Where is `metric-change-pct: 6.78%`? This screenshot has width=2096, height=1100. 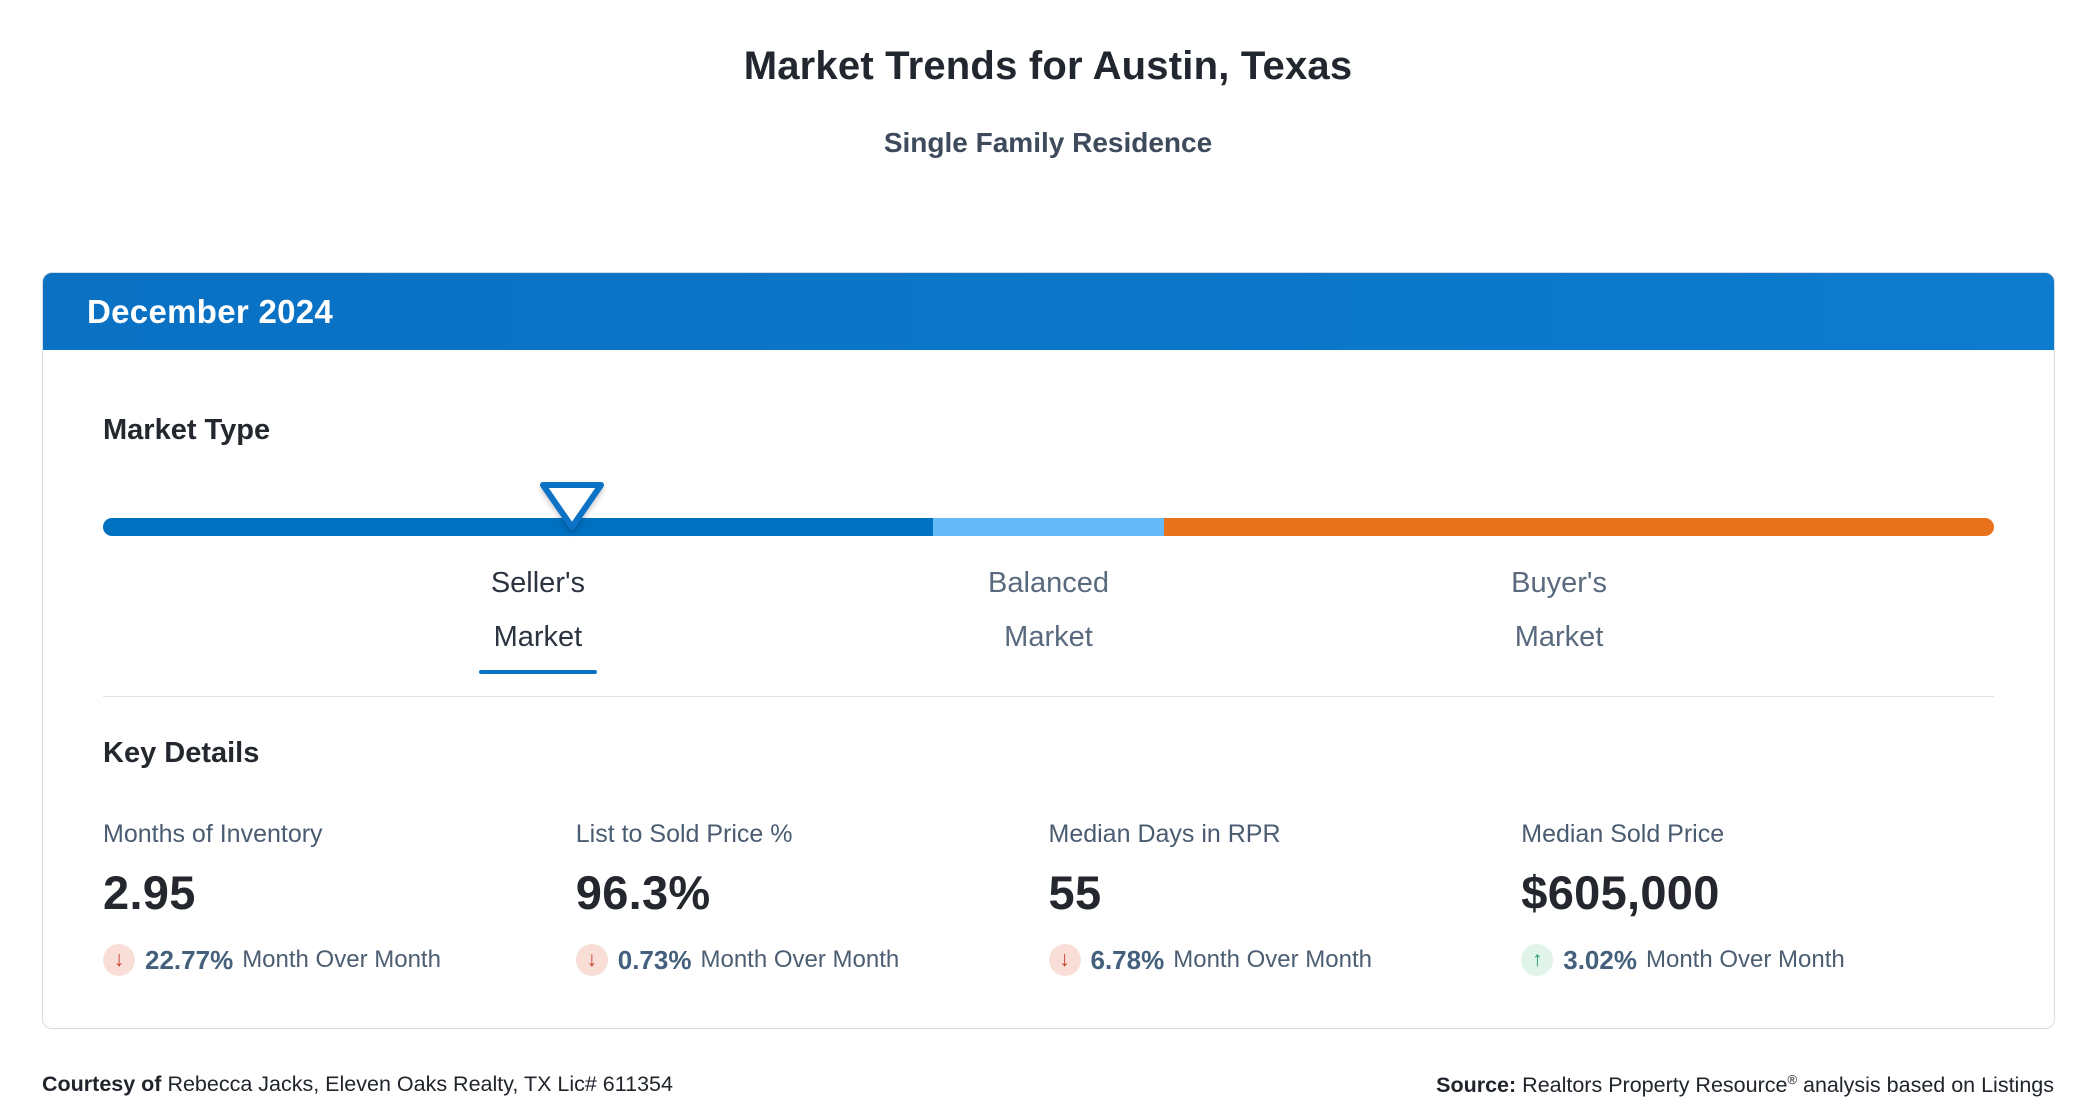
metric-change-pct: 6.78% is located at coordinates (1127, 959).